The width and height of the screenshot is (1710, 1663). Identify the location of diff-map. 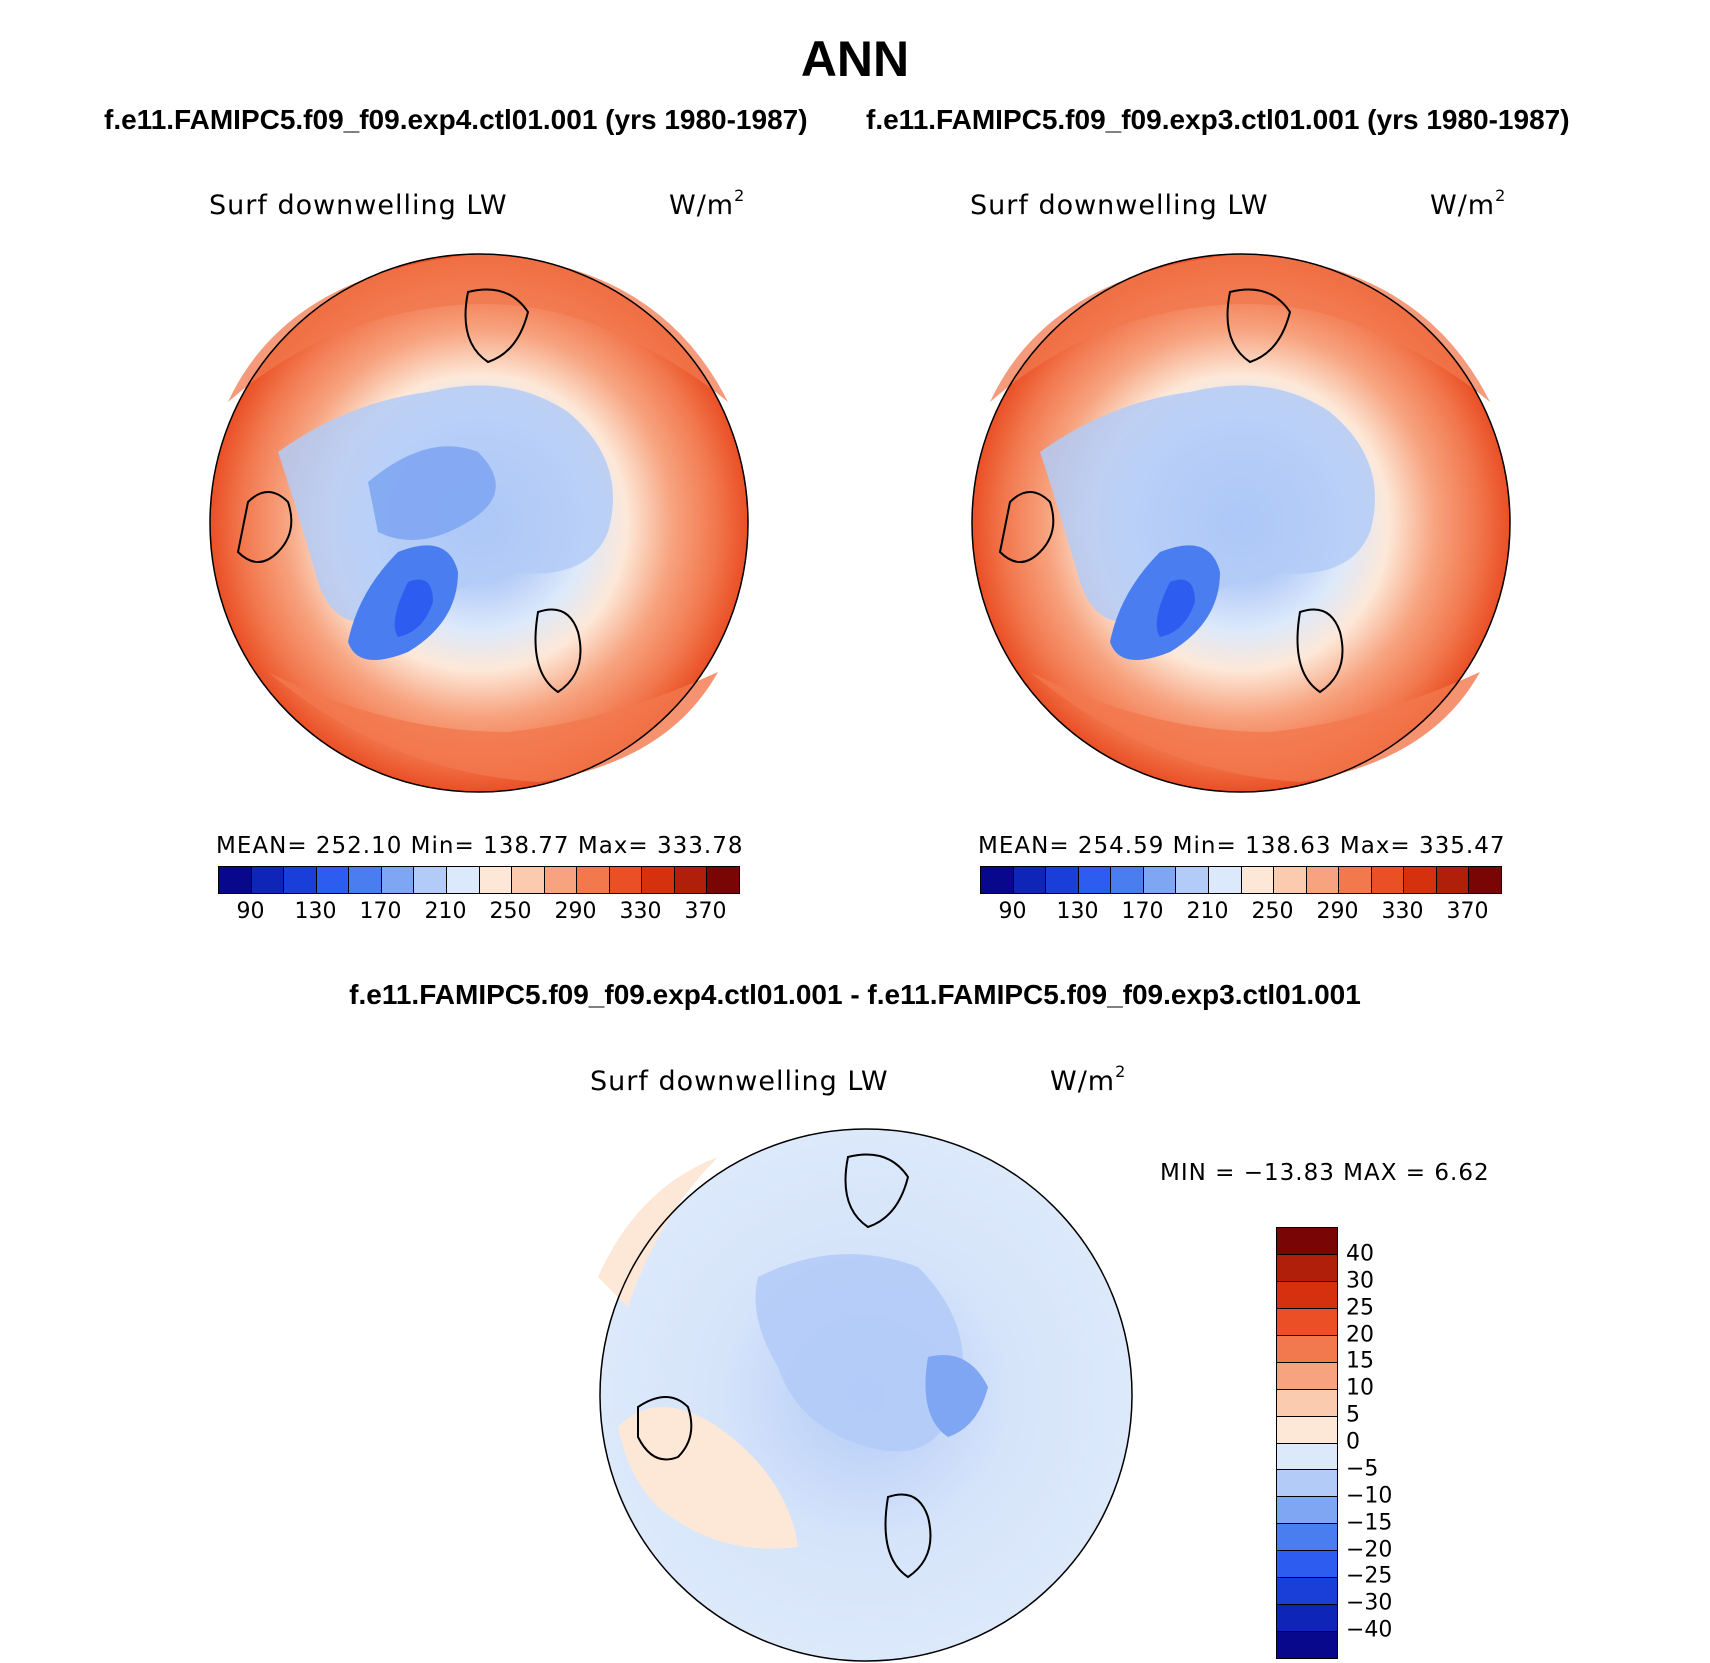
(865, 1395).